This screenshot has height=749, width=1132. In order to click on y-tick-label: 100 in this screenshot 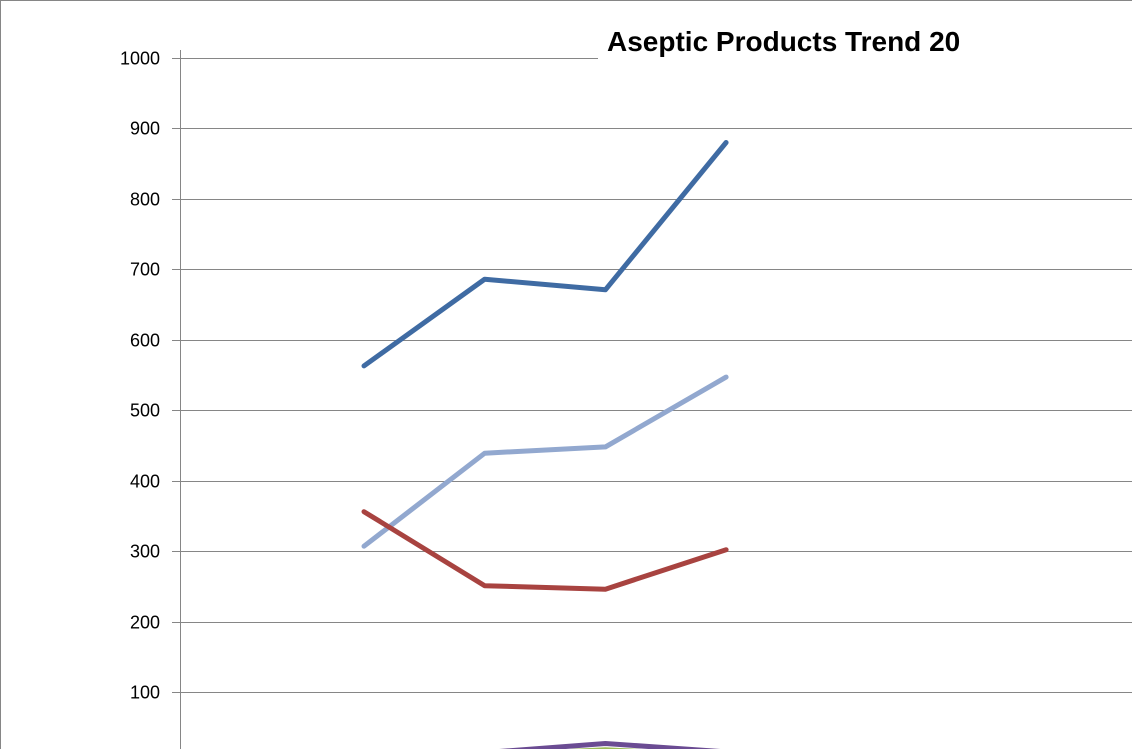, I will do `click(145, 693)`.